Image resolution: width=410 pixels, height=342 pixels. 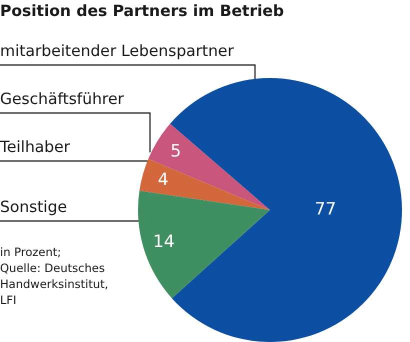 I want to click on slice-label: Geschäftsführer, so click(x=62, y=99).